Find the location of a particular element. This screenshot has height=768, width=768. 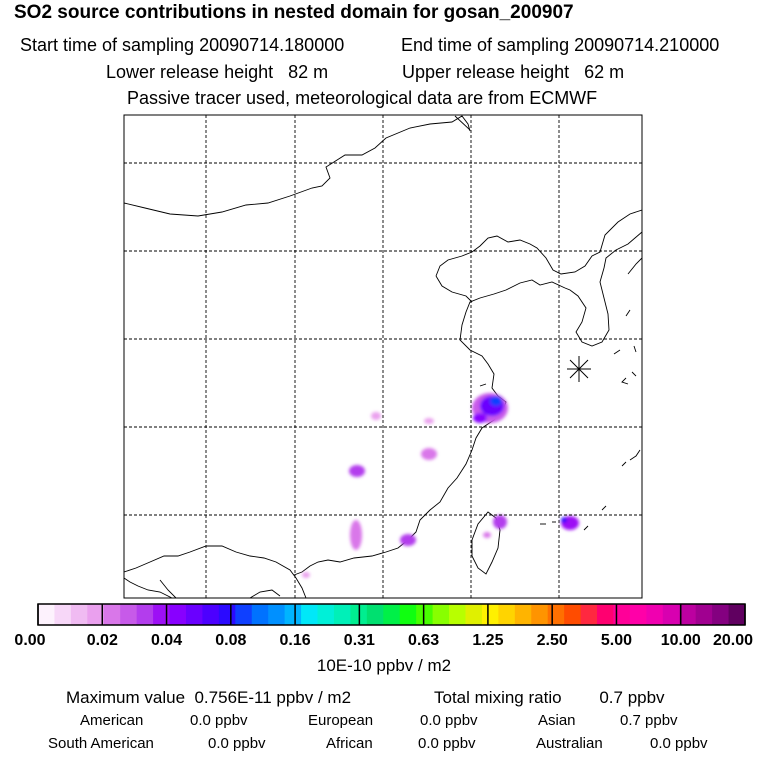

contribution-label: African is located at coordinates (349, 743).